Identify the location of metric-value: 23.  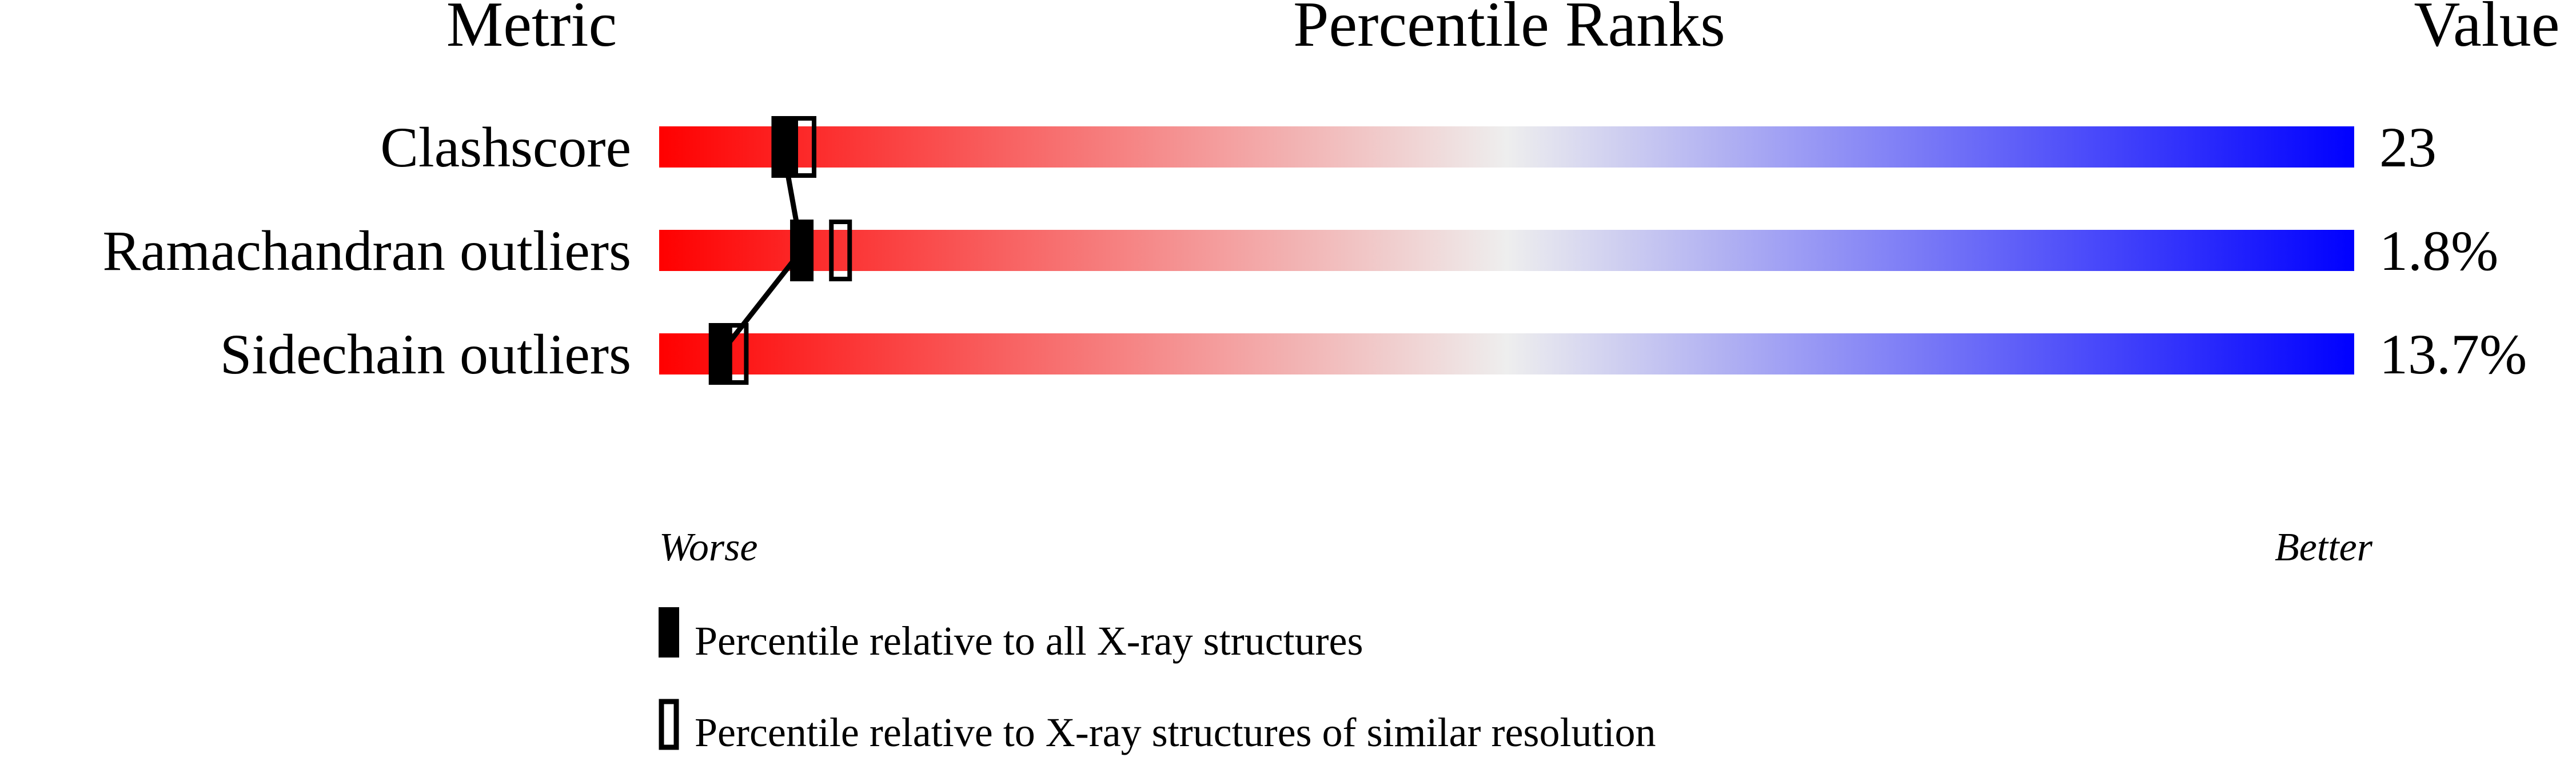
(2408, 147).